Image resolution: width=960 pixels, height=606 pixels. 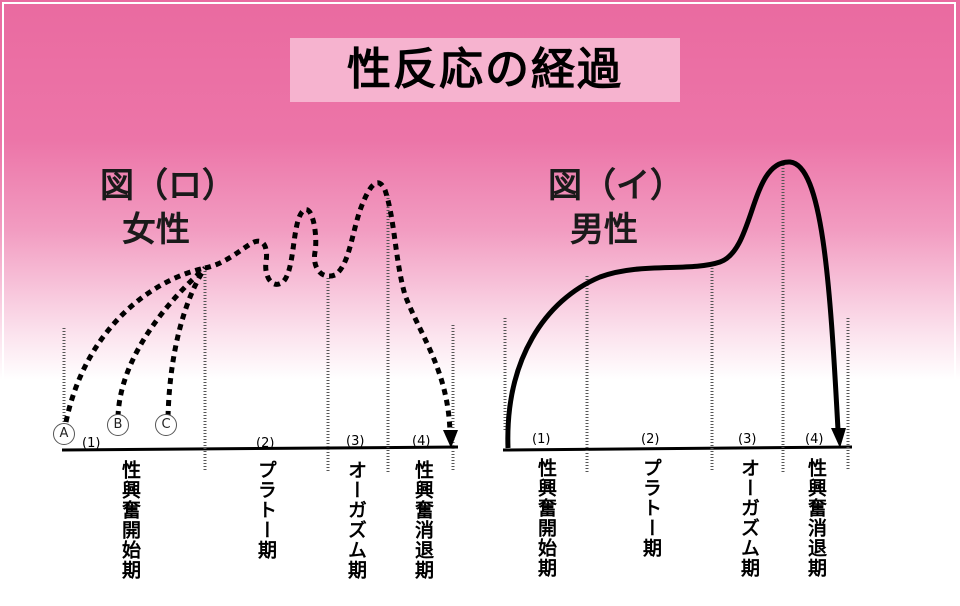 I want to click on male-stage-3-number: (3), so click(x=747, y=439).